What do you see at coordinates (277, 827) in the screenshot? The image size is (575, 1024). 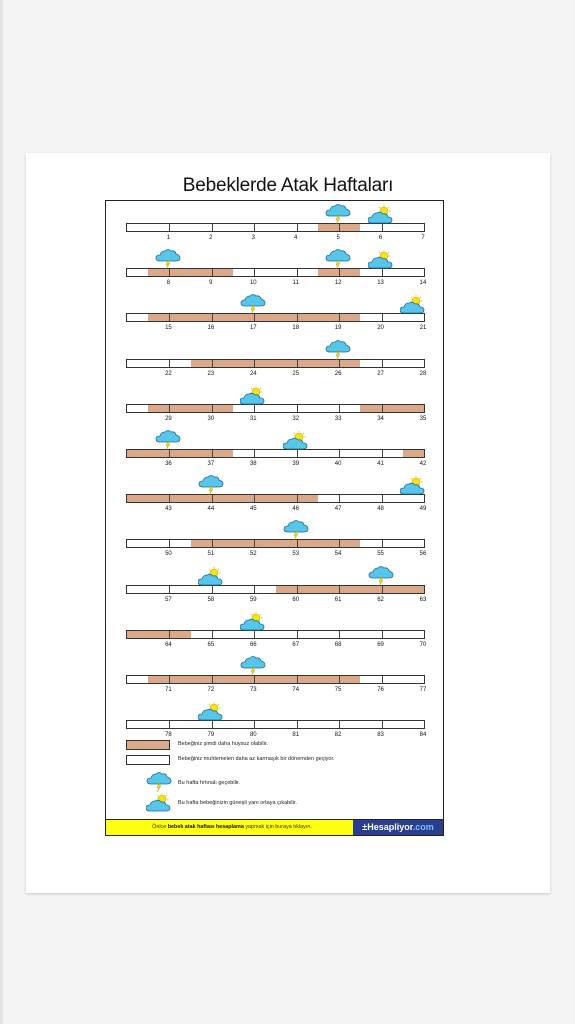 I see `footer-suffix: yapmak için buraya tıklayın.` at bounding box center [277, 827].